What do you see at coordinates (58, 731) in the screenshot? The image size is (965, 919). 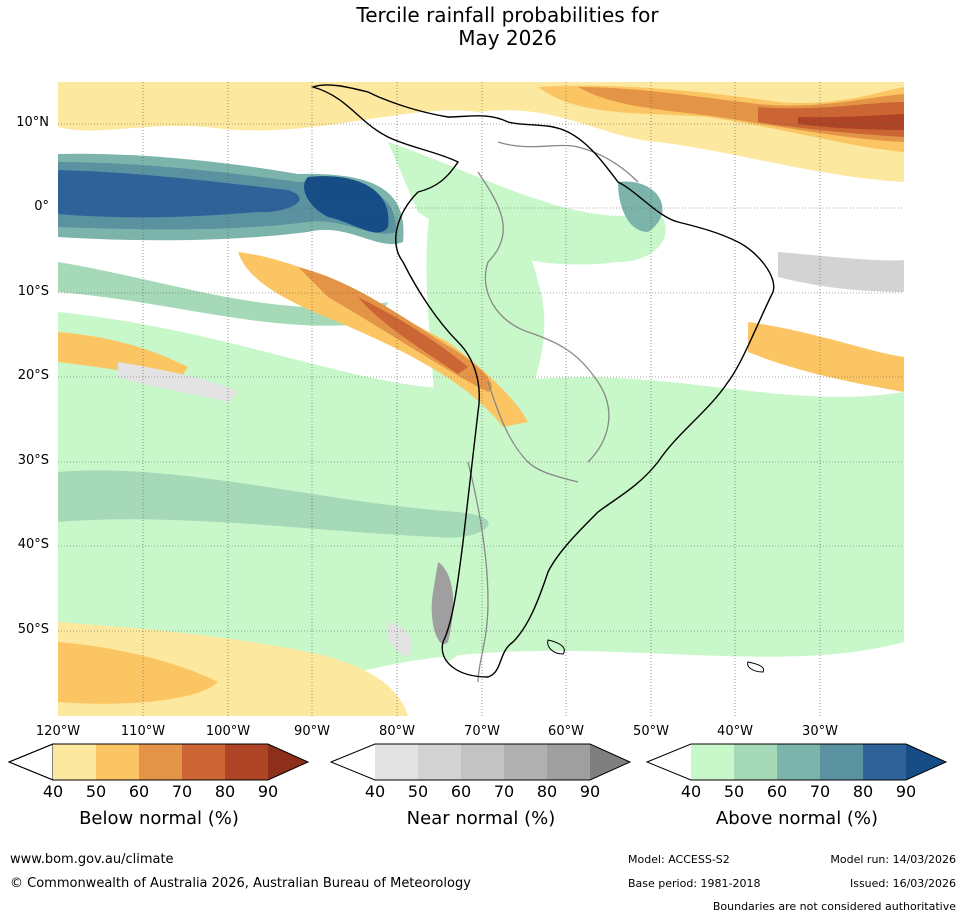 I see `lon-label-120w: 120°W` at bounding box center [58, 731].